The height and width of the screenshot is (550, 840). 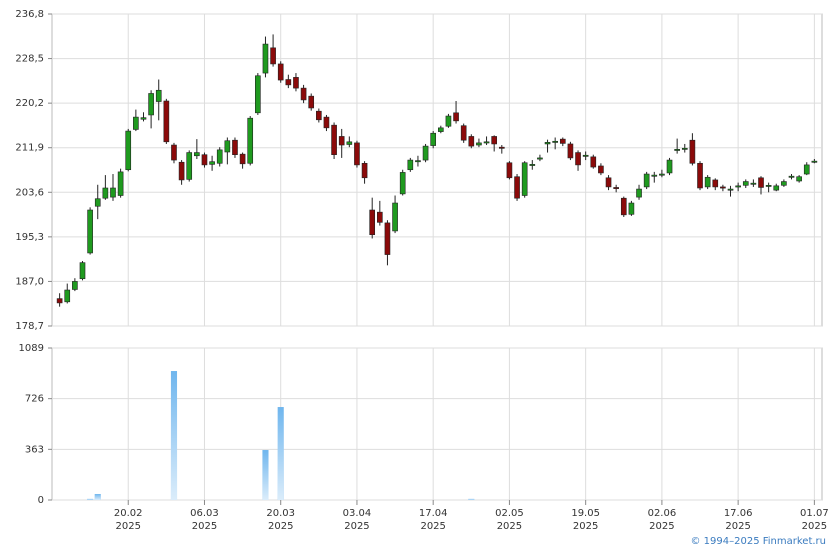 What do you see at coordinates (738, 513) in the screenshot?
I see `x-tick-label: 17.06` at bounding box center [738, 513].